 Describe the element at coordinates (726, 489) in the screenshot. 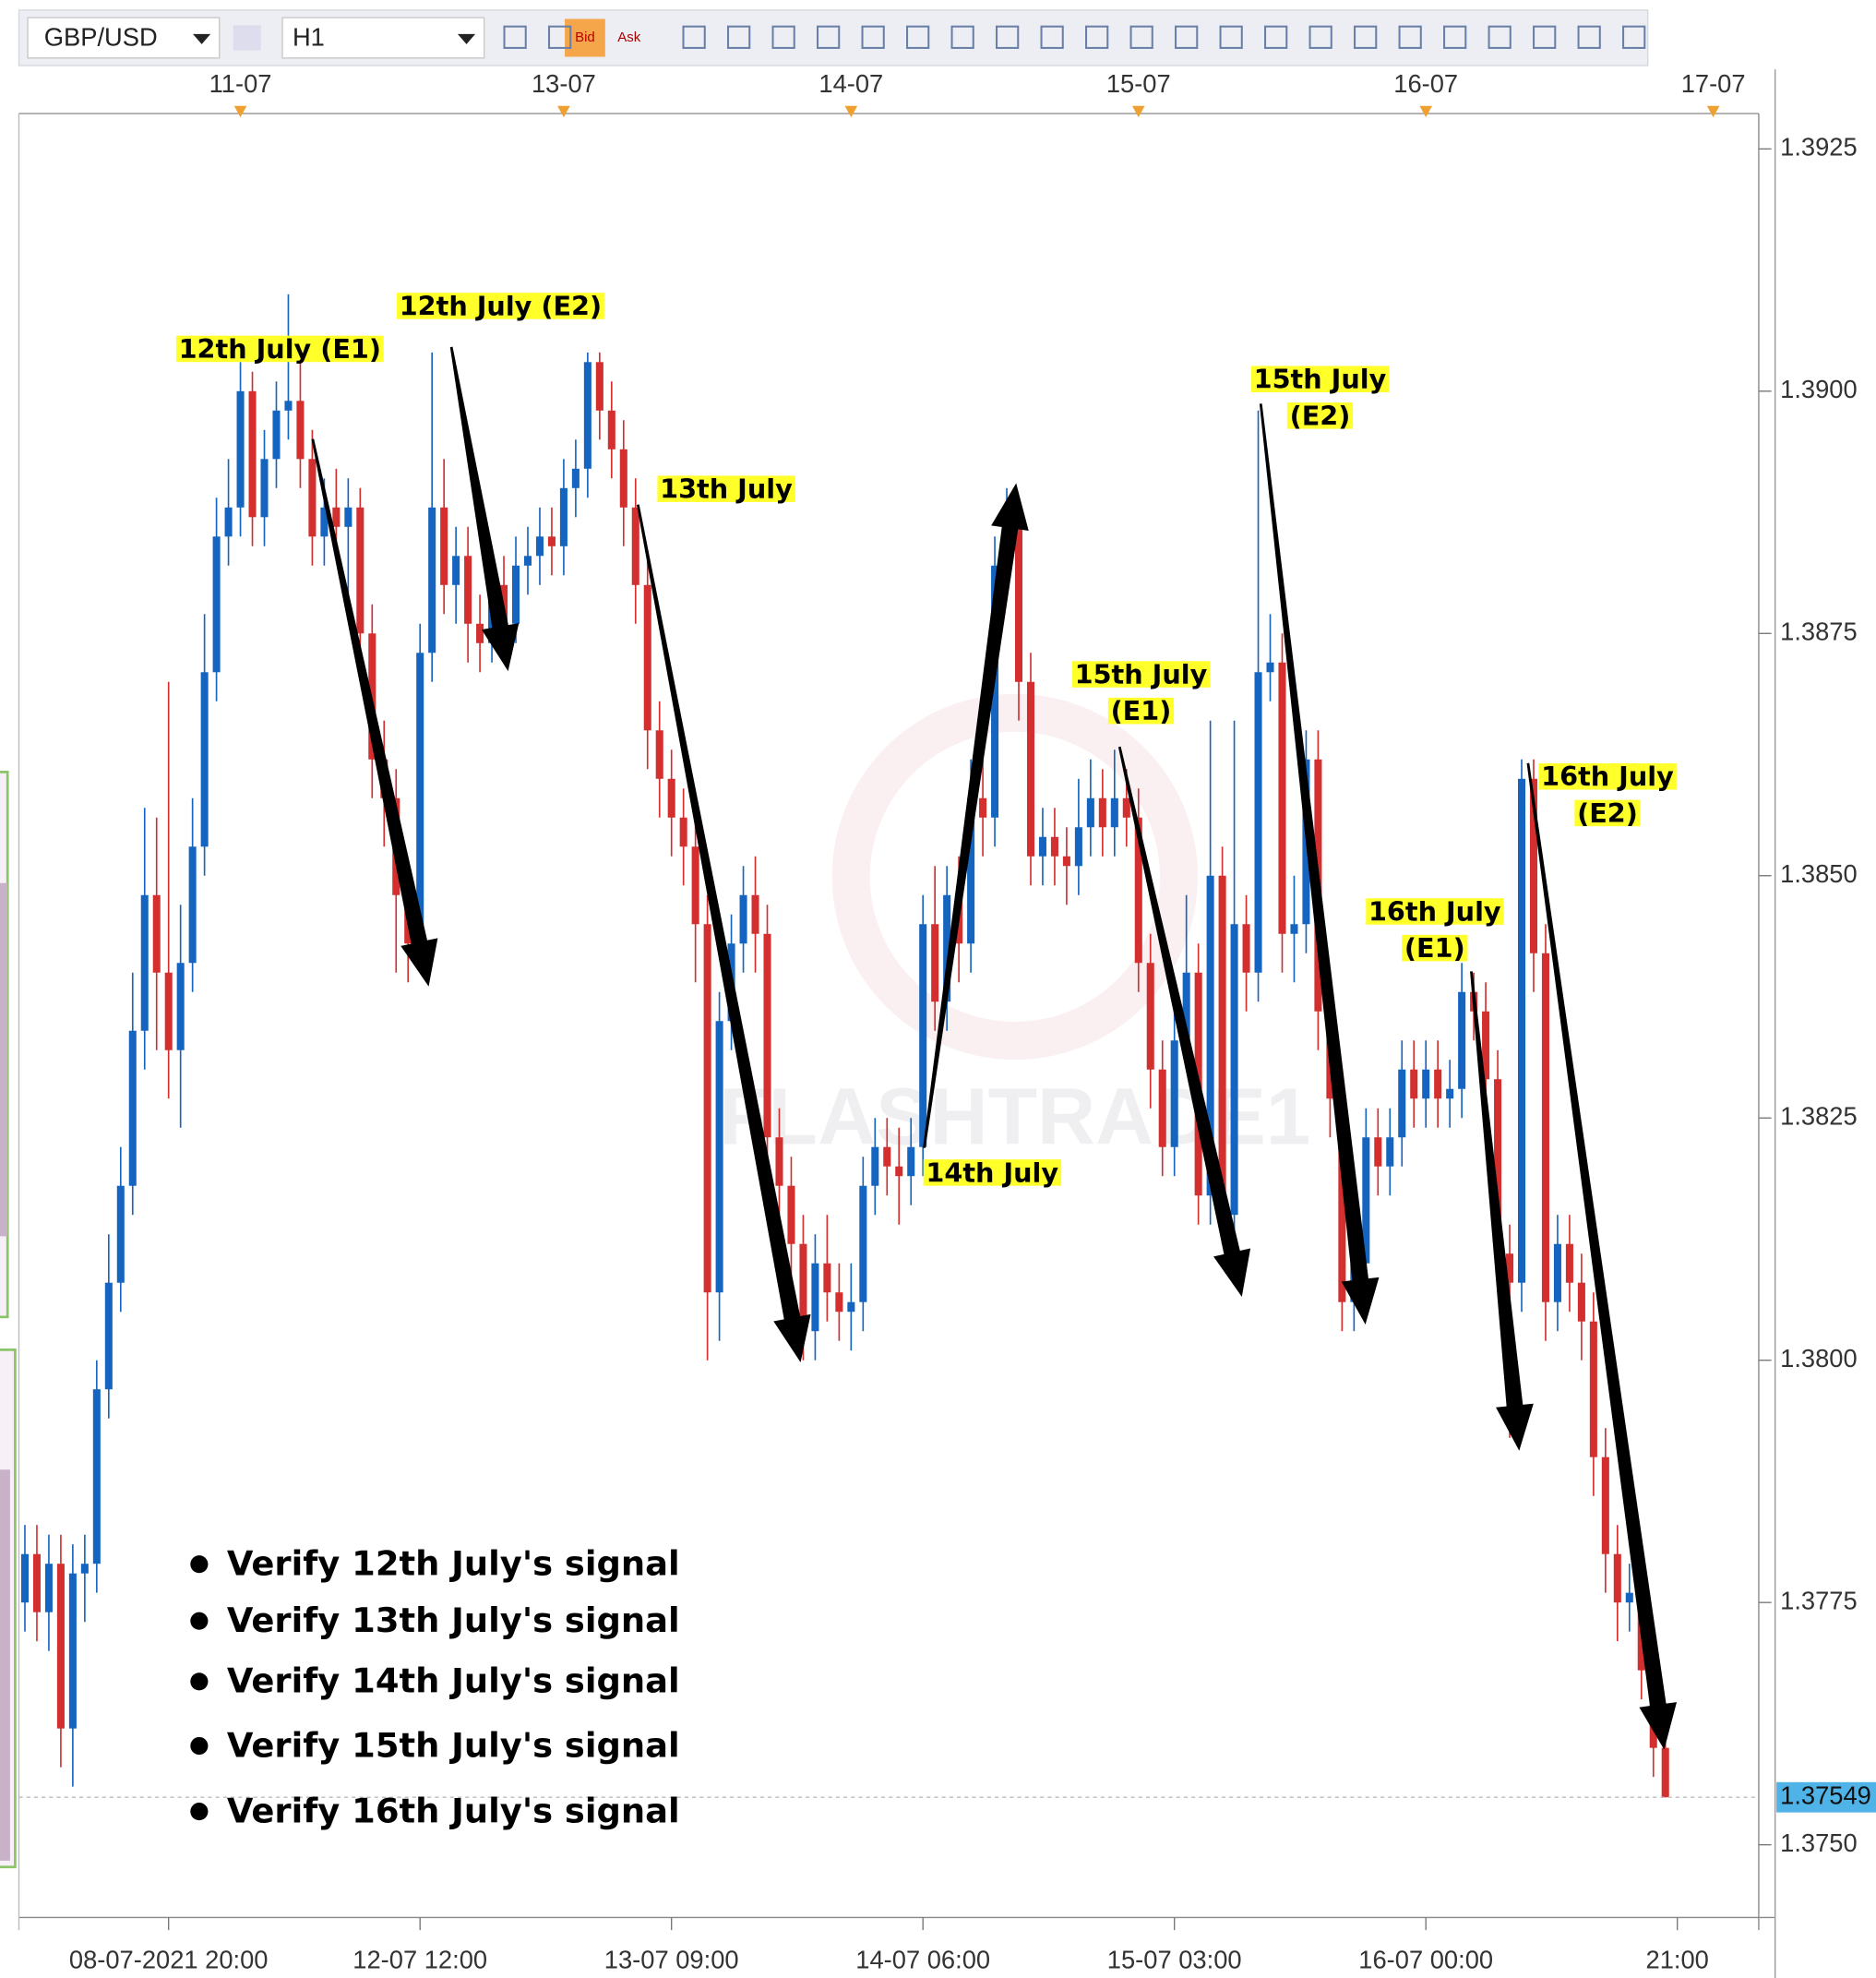

I see `annotation: 13th July` at that location.